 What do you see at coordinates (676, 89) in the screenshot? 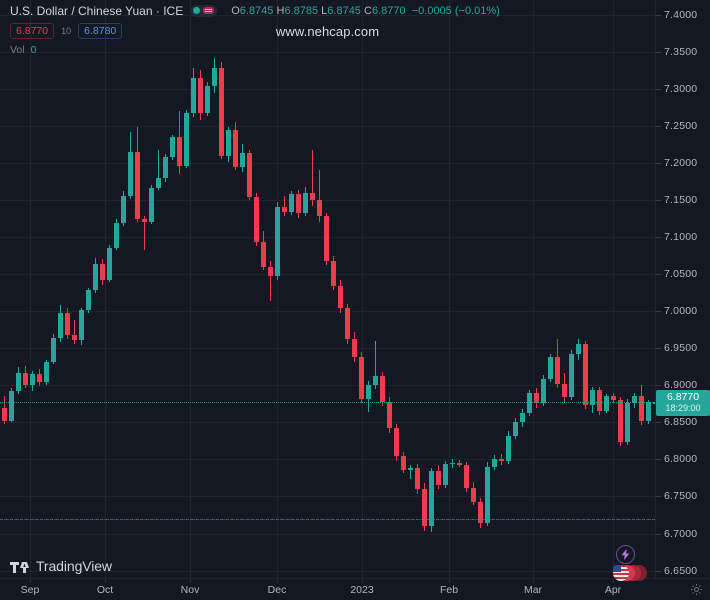
I see `price-tick-label: 7.3000` at bounding box center [676, 89].